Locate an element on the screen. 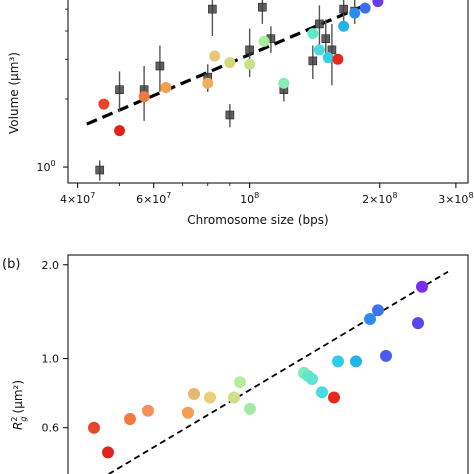  x-tick-label: 6×10⁷ is located at coordinates (153, 198).